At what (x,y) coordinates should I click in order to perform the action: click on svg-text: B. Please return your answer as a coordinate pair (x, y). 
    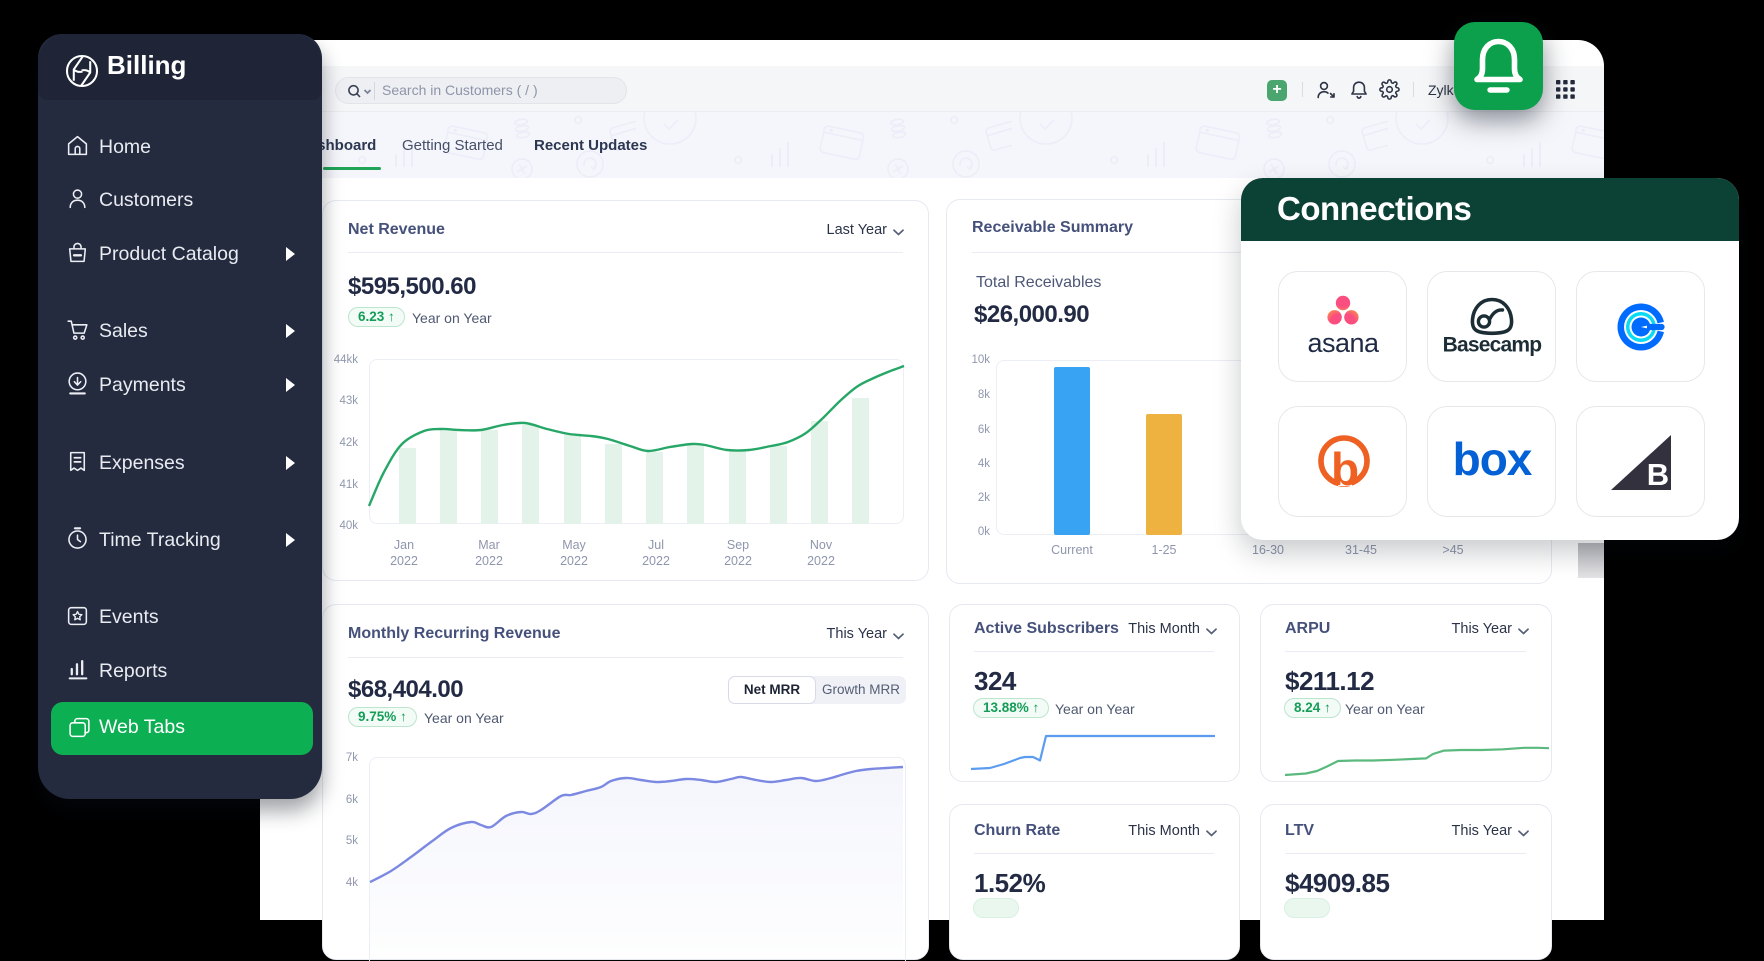
    Looking at the image, I should click on (1657, 474).